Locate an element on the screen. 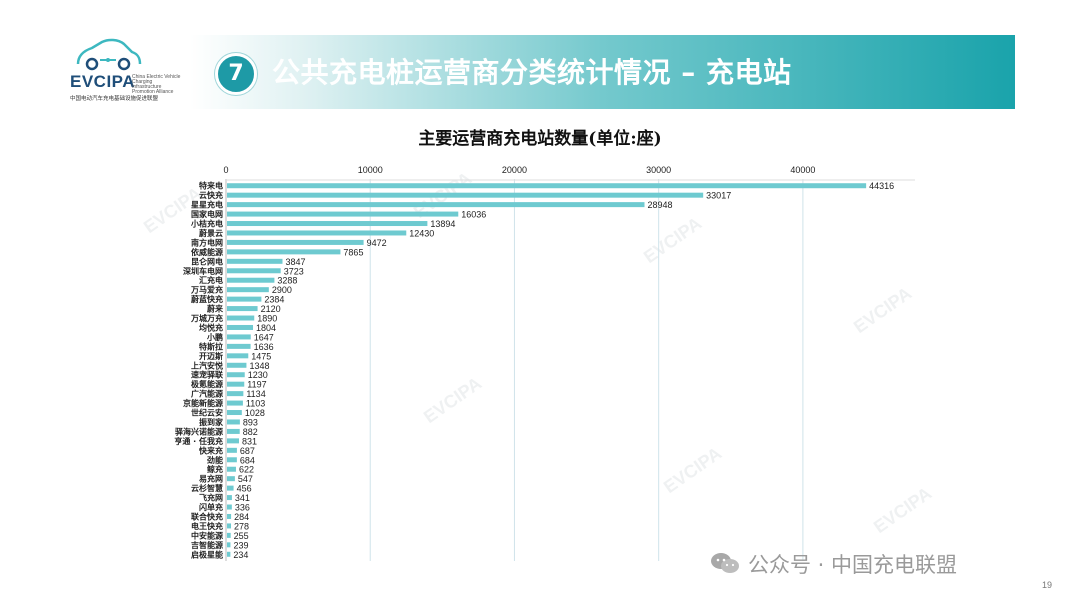 This screenshot has width=1080, height=608. data-label: 1647 is located at coordinates (264, 337).